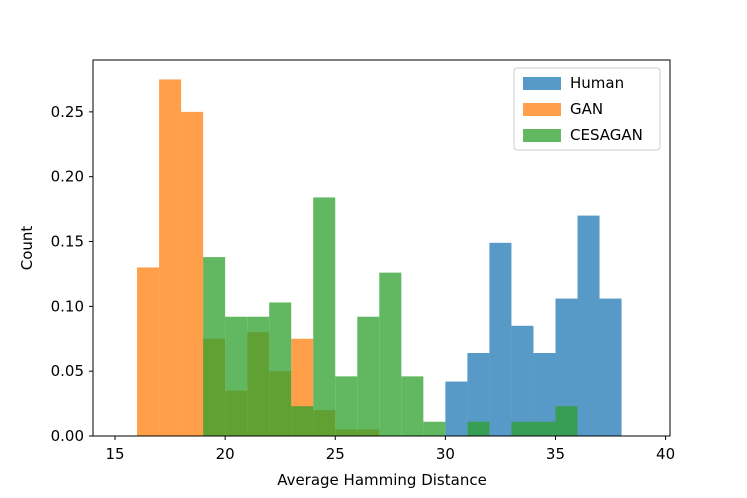 Image resolution: width=747 pixels, height=498 pixels. I want to click on x-axis-label: Average Hamming Distance, so click(382, 480).